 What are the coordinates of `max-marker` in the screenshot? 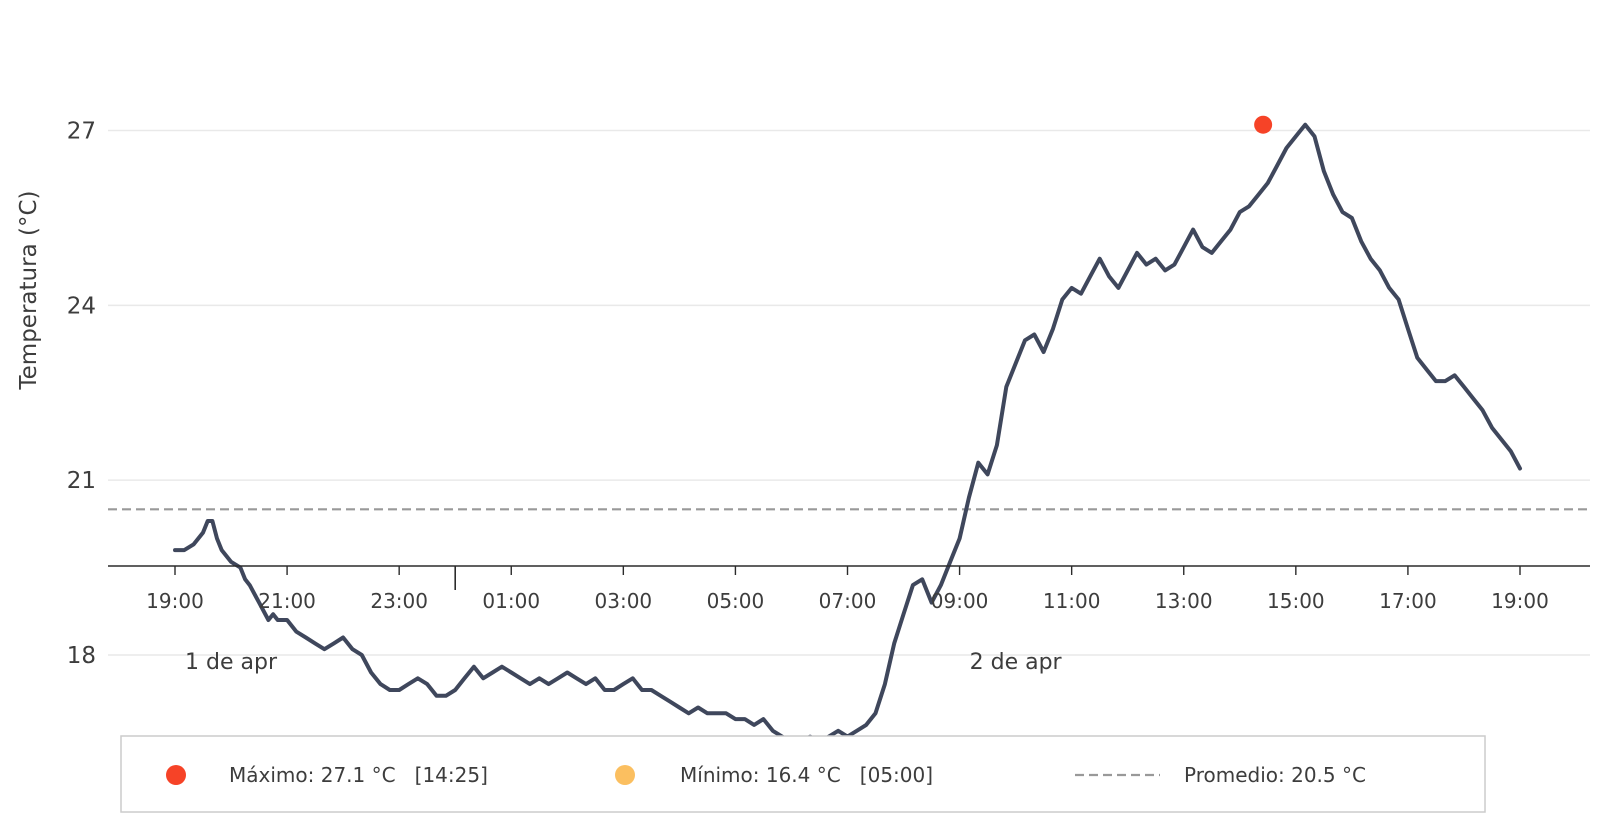 It's located at (1263, 124).